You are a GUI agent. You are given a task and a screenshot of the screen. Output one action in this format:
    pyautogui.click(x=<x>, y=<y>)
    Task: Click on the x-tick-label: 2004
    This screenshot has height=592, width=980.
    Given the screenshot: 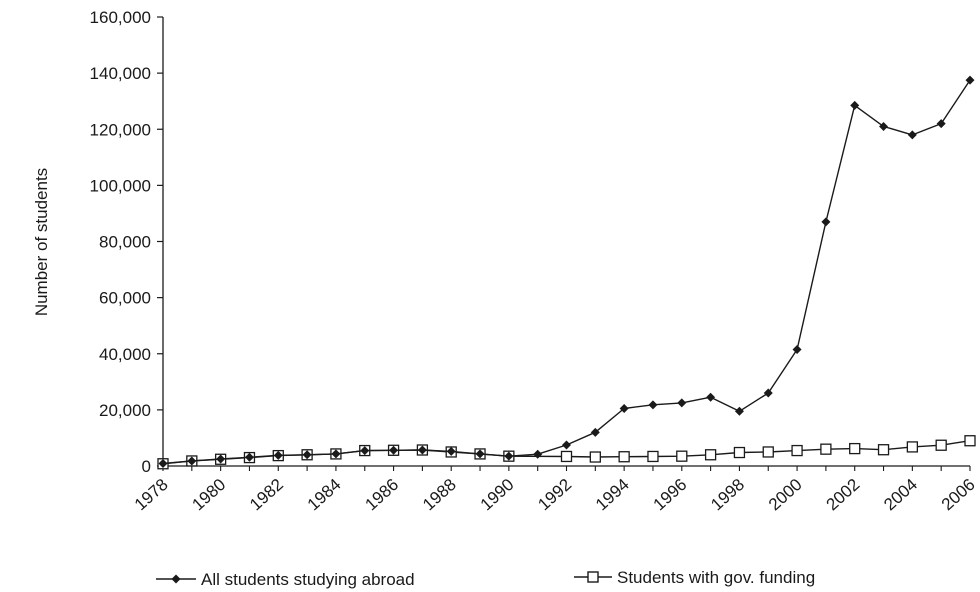 What is the action you would take?
    pyautogui.click(x=900, y=494)
    